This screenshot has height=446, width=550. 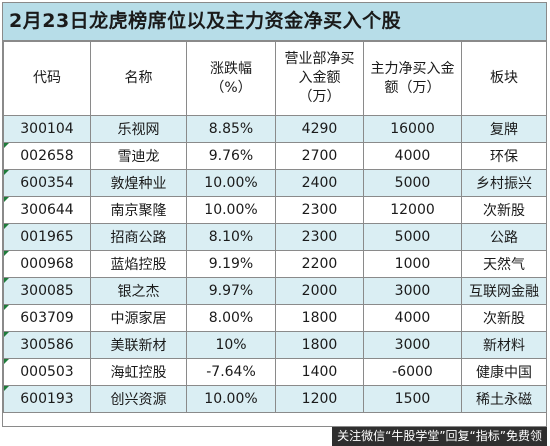 I want to click on cell-sector: 稀土永磁, so click(x=504, y=399).